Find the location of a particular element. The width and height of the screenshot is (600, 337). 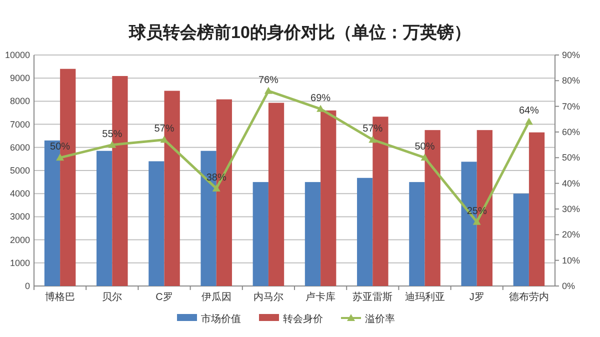

y2-tick-label: 60% is located at coordinates (571, 132).